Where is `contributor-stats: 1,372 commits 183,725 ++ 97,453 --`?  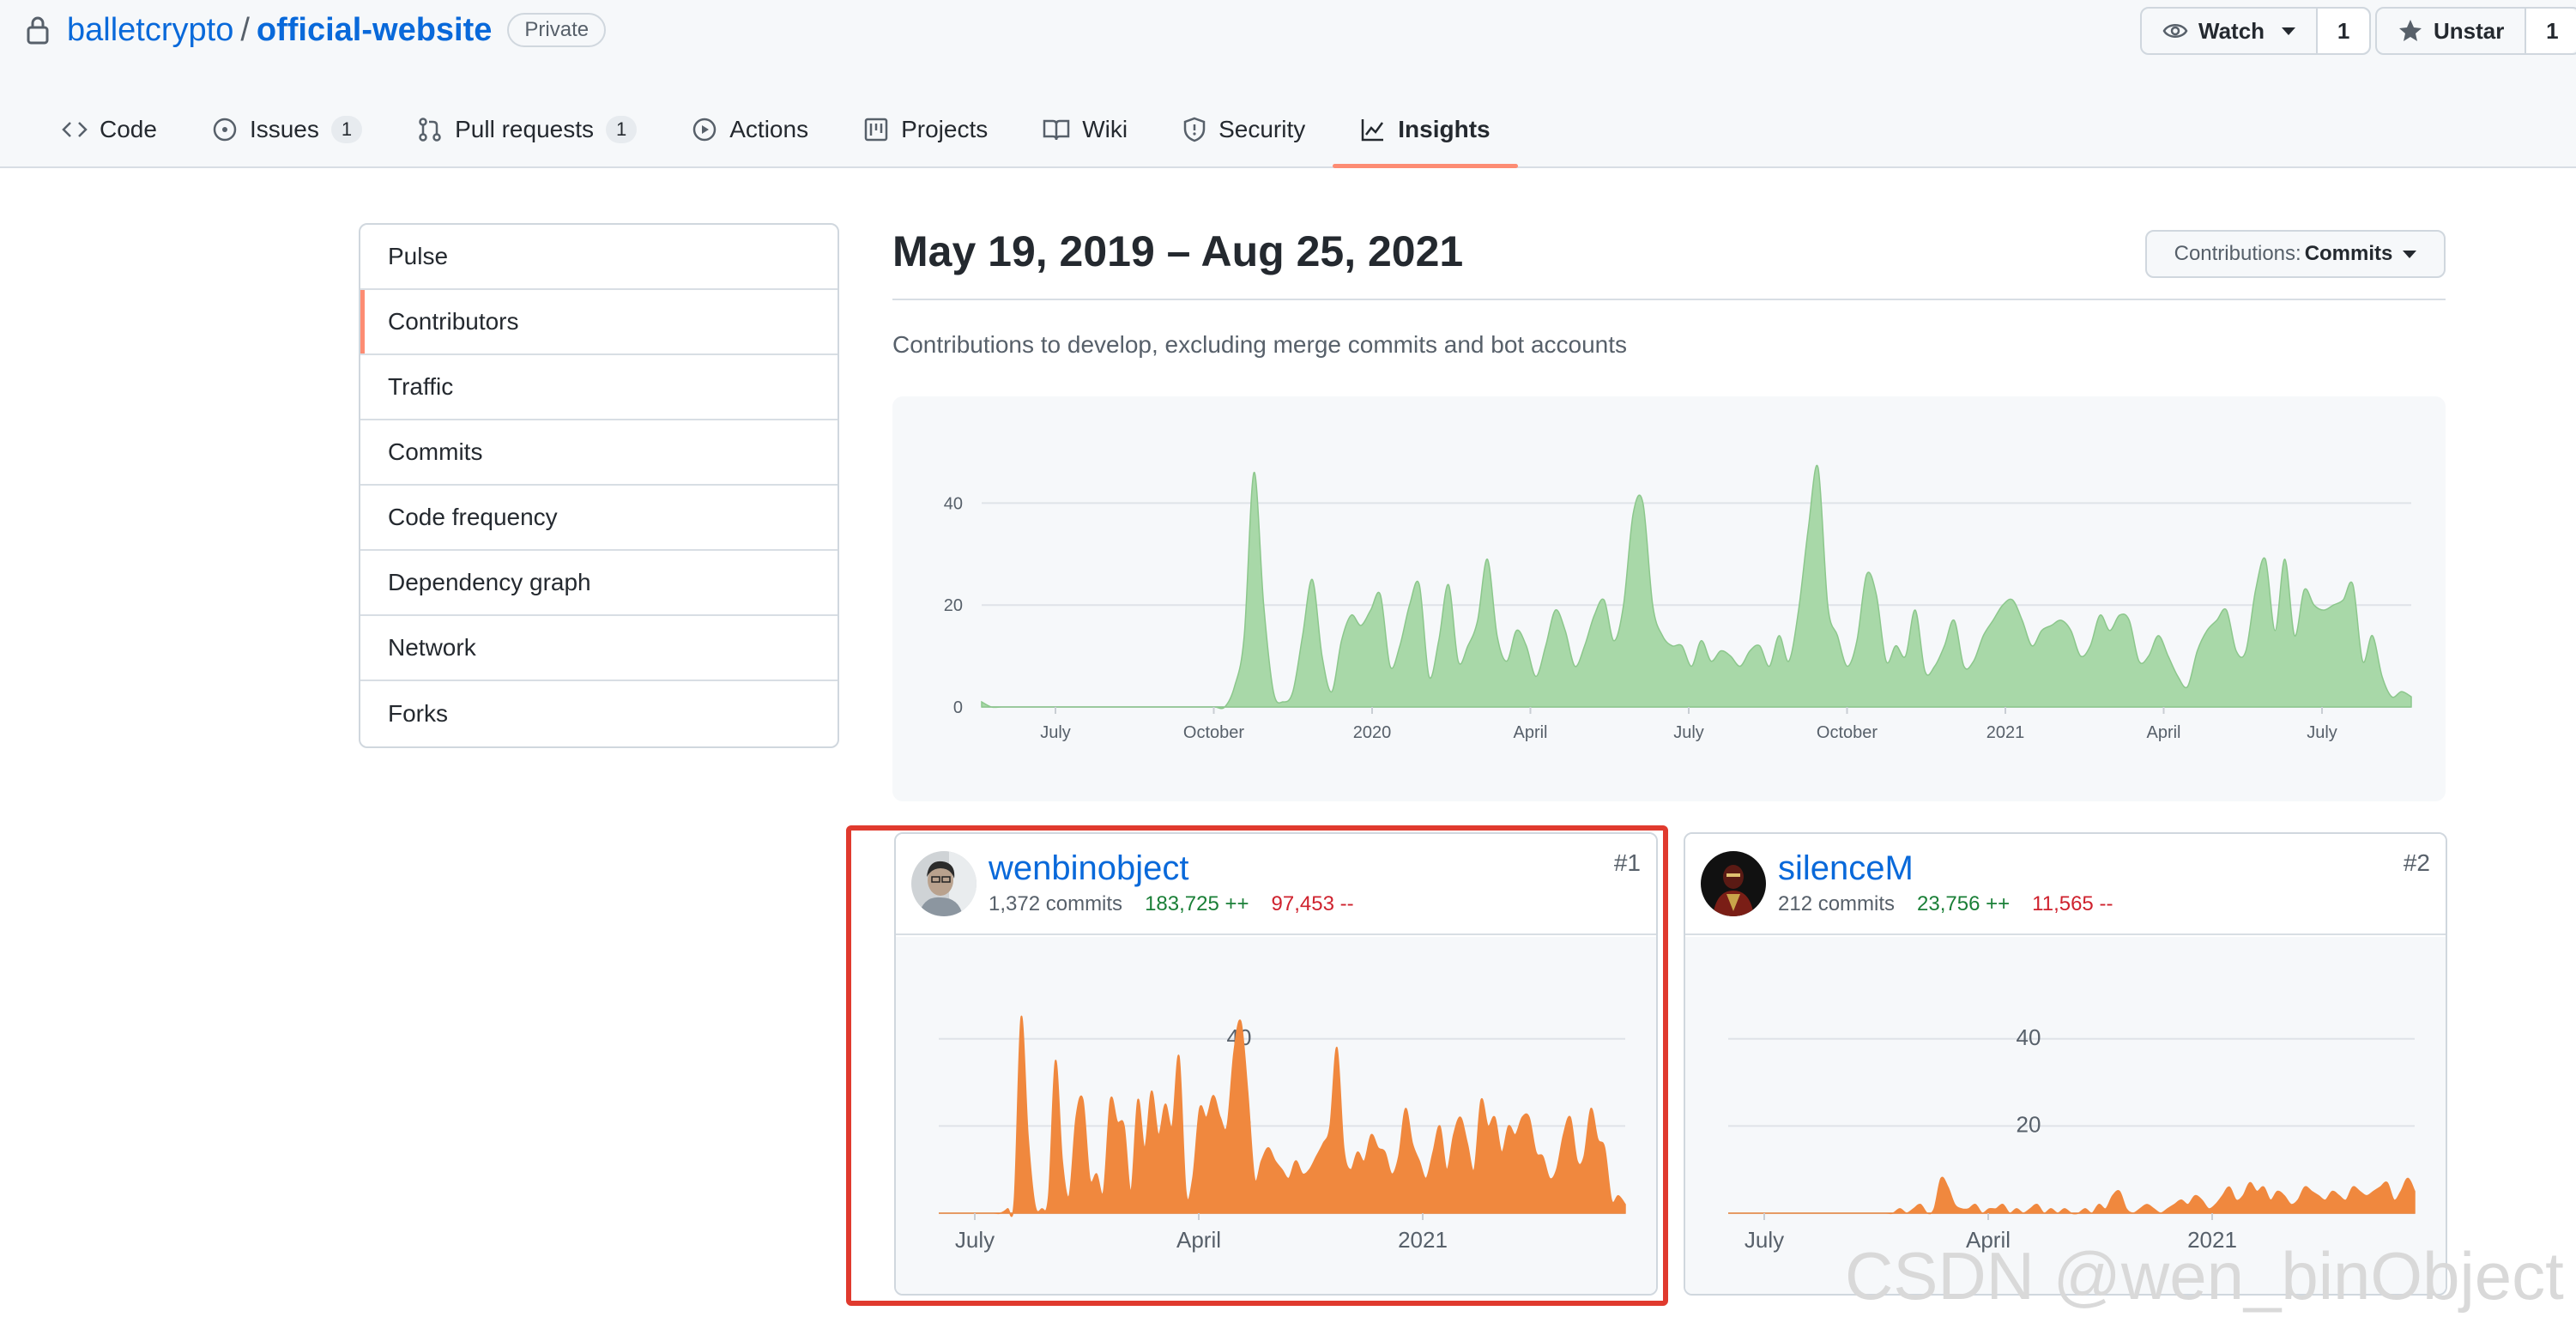 contributor-stats: 1,372 commits 183,725 ++ 97,453 -- is located at coordinates (1171, 904).